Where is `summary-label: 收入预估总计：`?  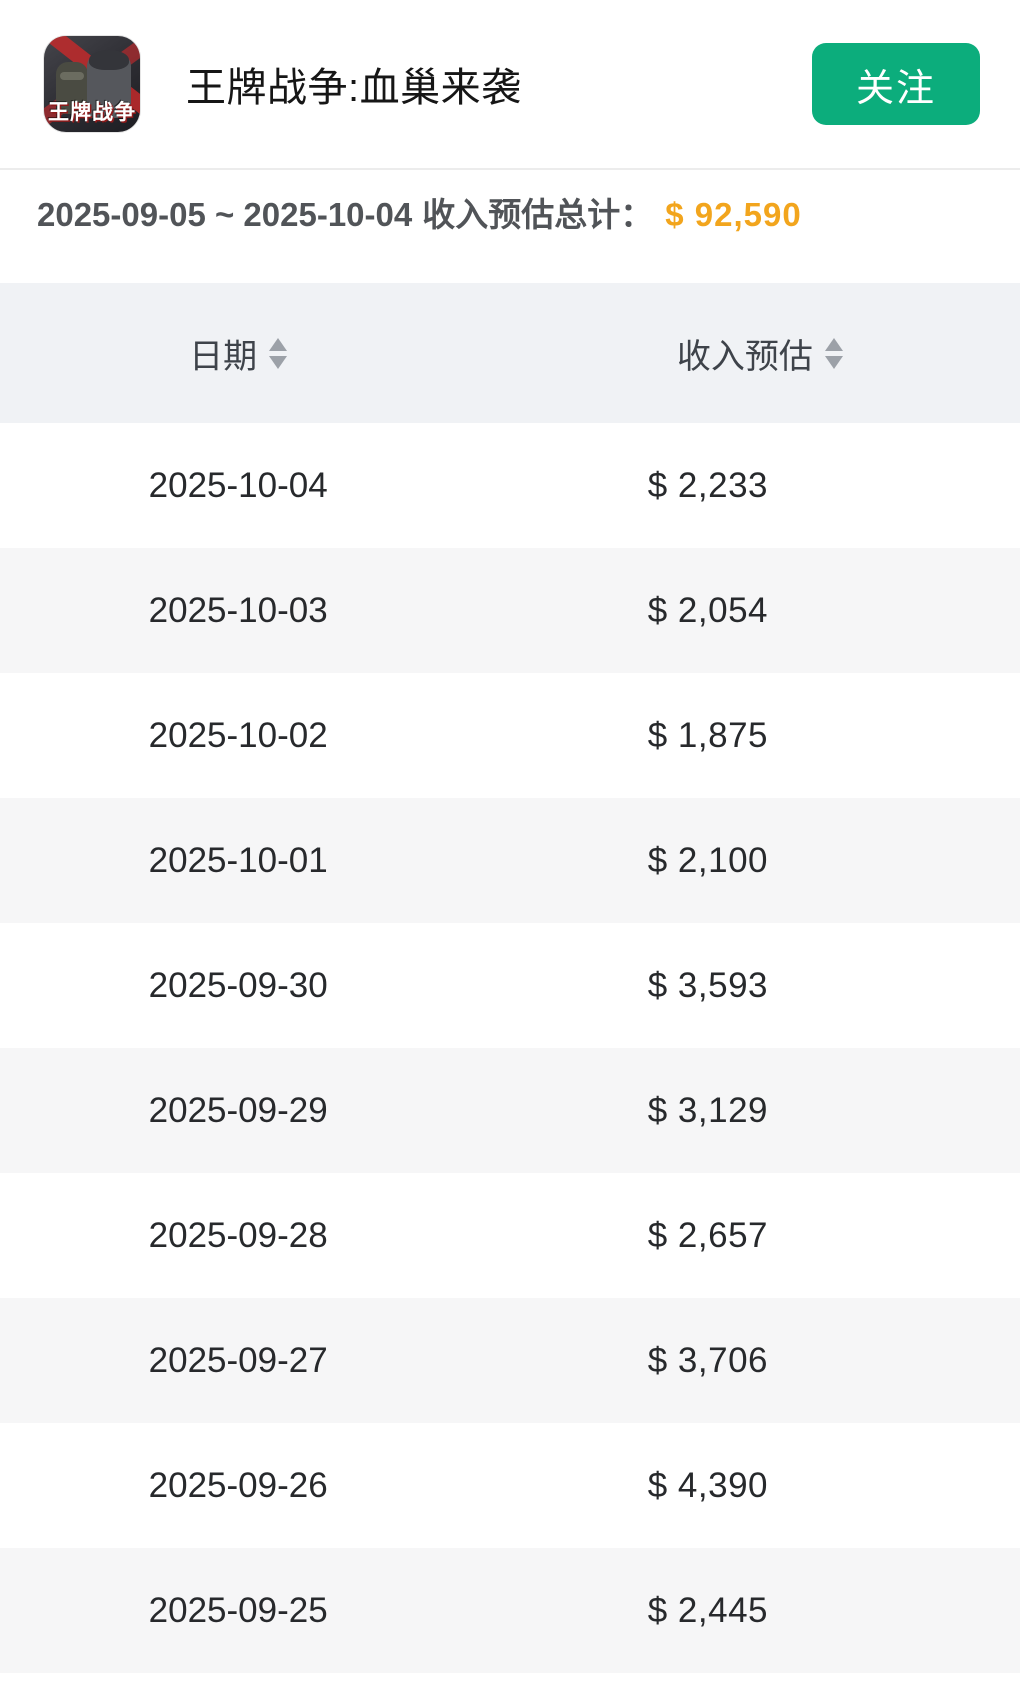 summary-label: 收入预估总计： is located at coordinates (538, 214).